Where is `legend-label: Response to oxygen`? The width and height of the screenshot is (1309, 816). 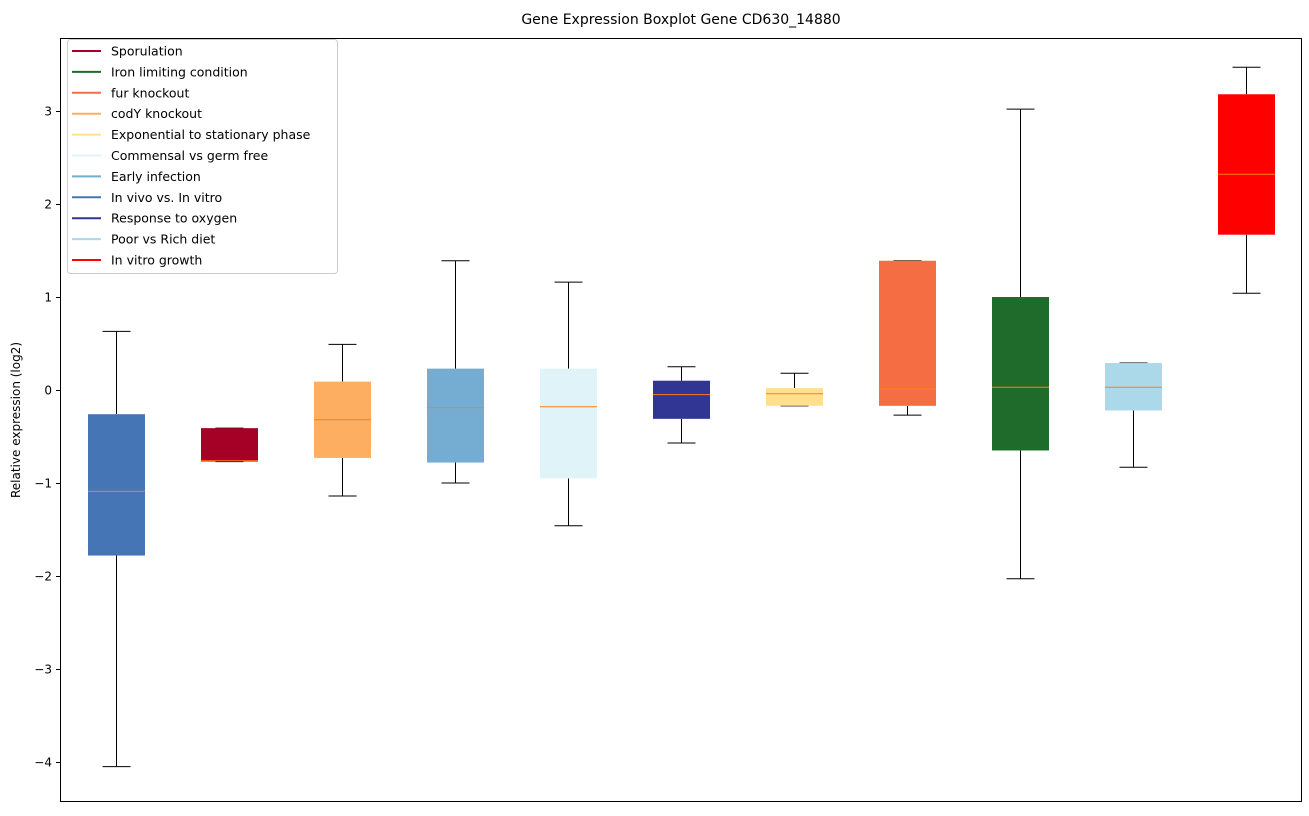
legend-label: Response to oxygen is located at coordinates (174, 218).